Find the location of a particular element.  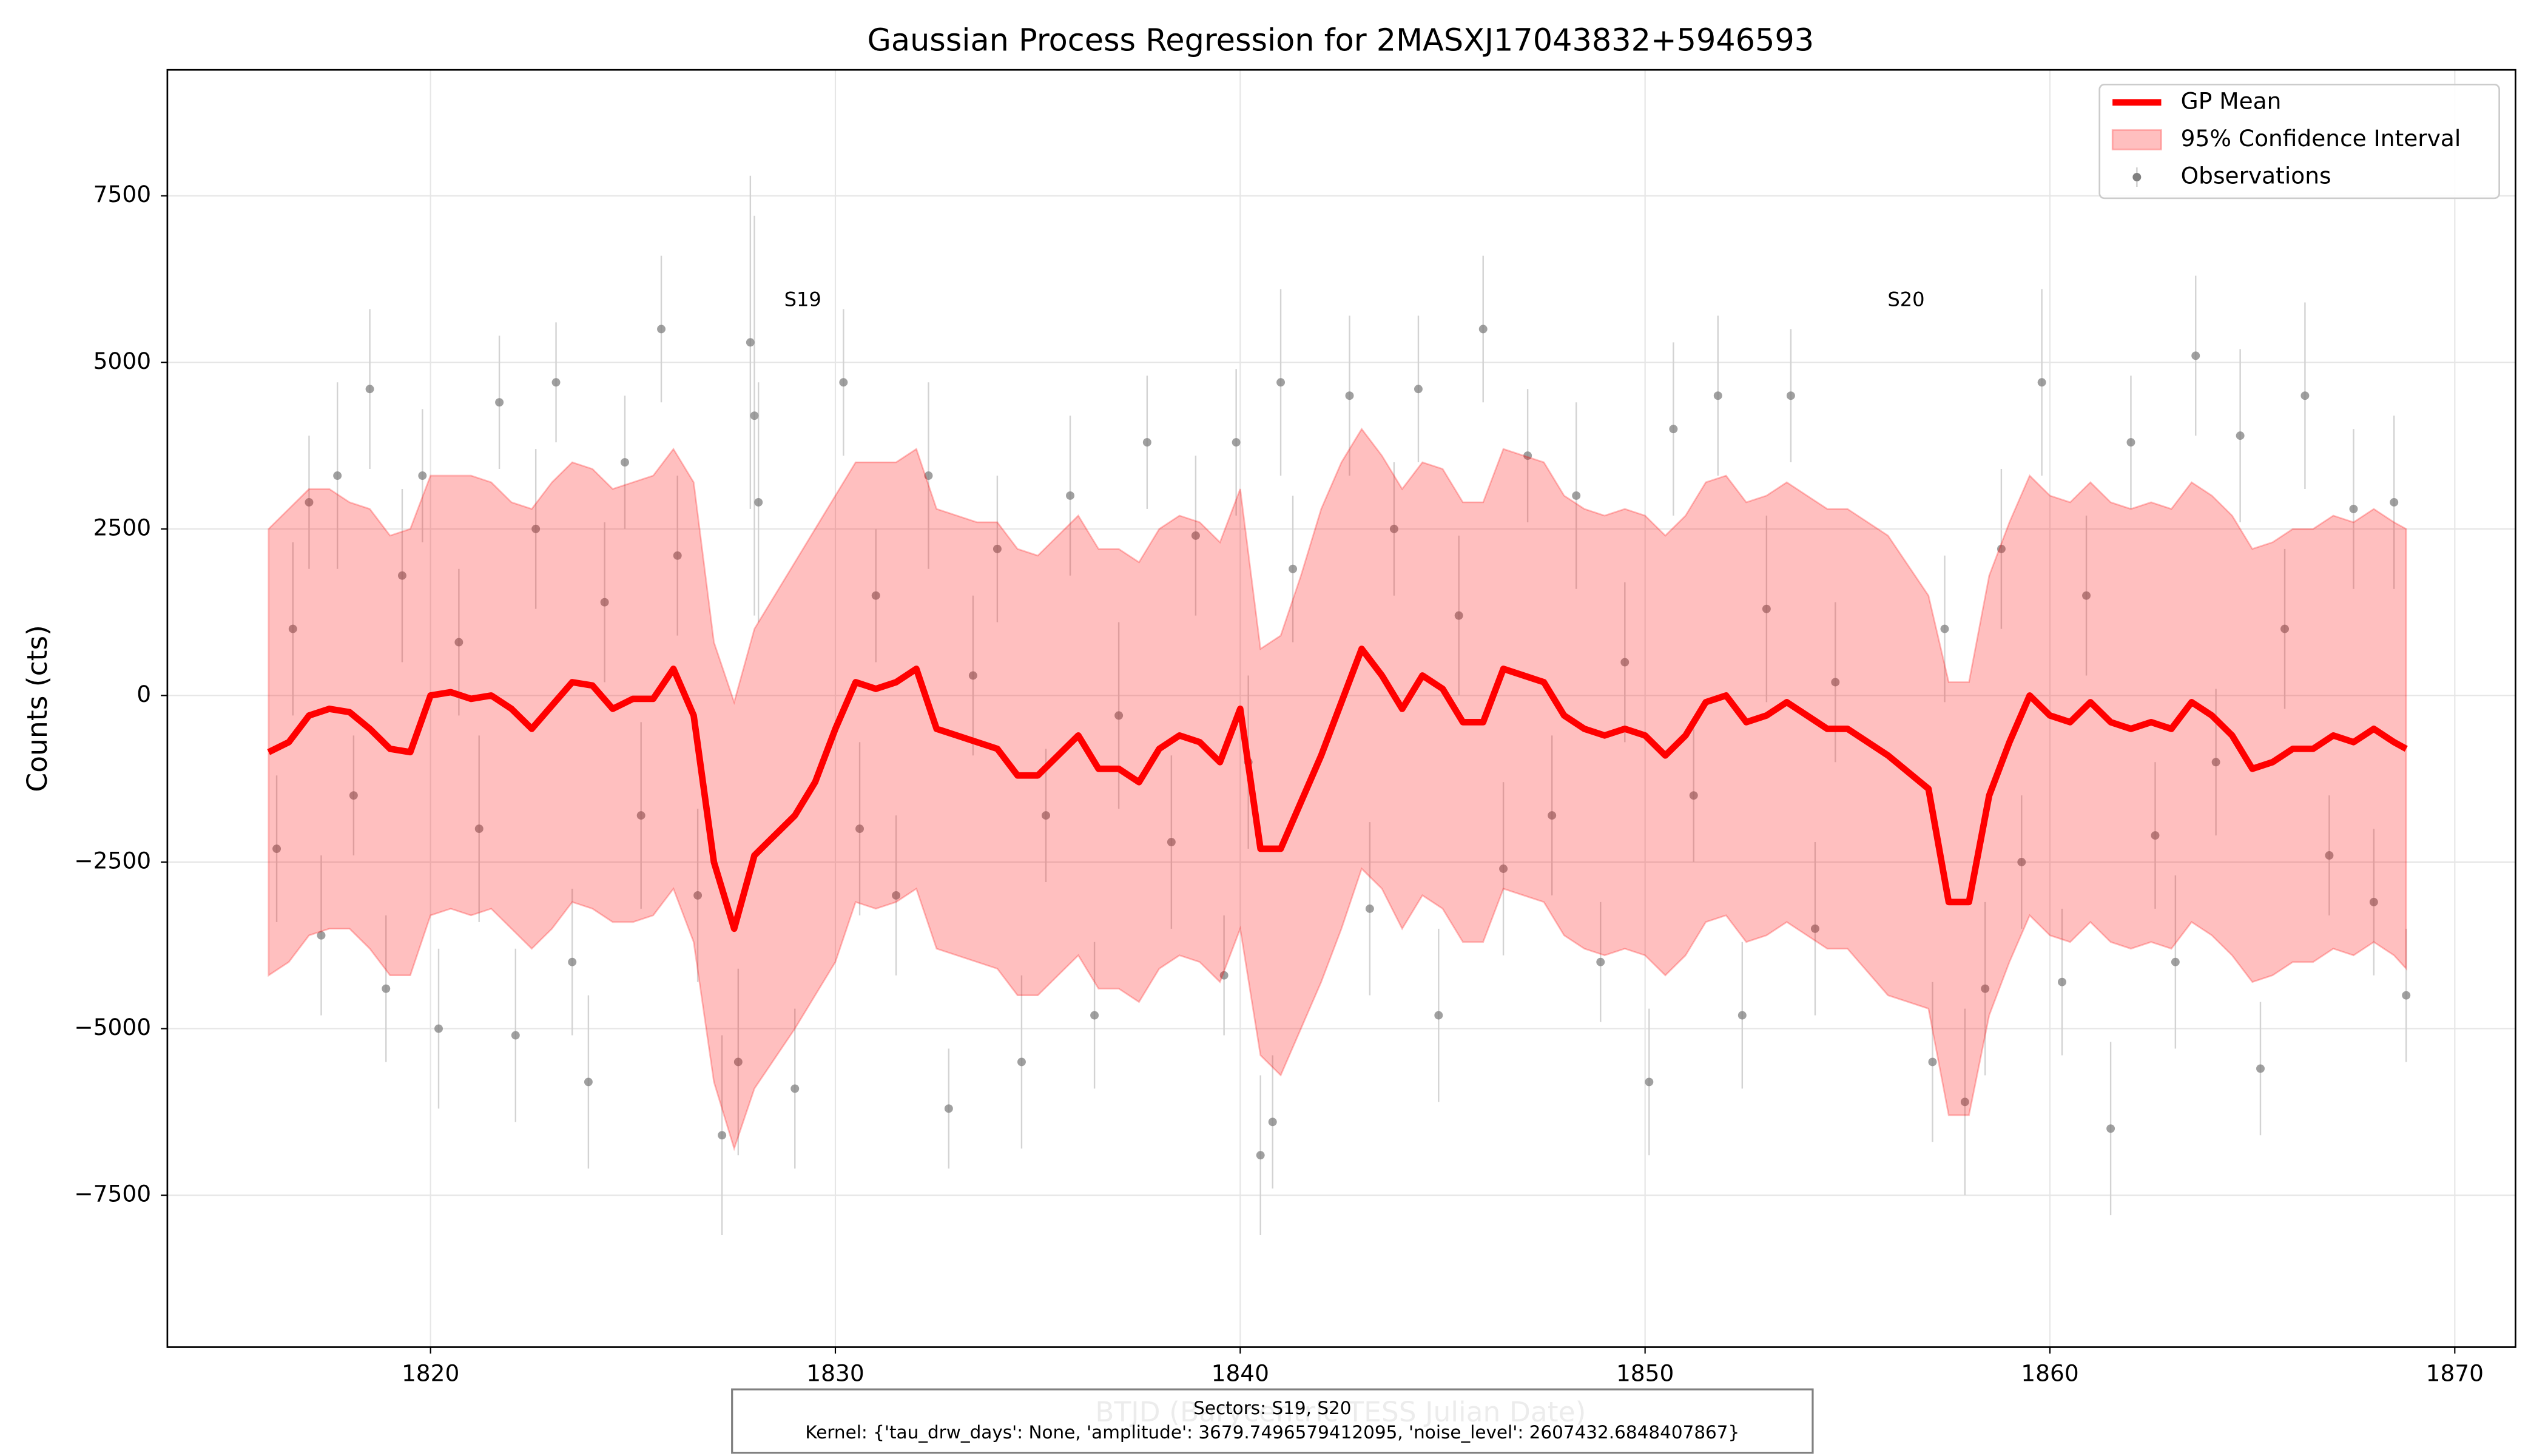

x-tick-label: 1840 is located at coordinates (1240, 1373).